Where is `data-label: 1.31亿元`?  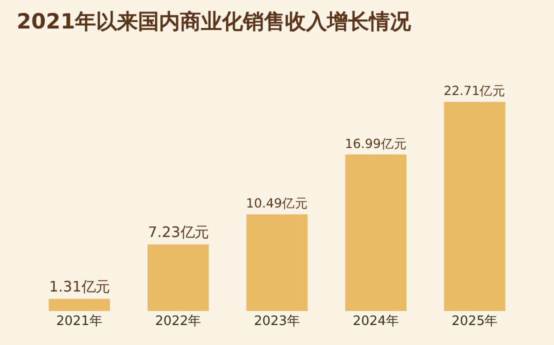
data-label: 1.31亿元 is located at coordinates (79, 288).